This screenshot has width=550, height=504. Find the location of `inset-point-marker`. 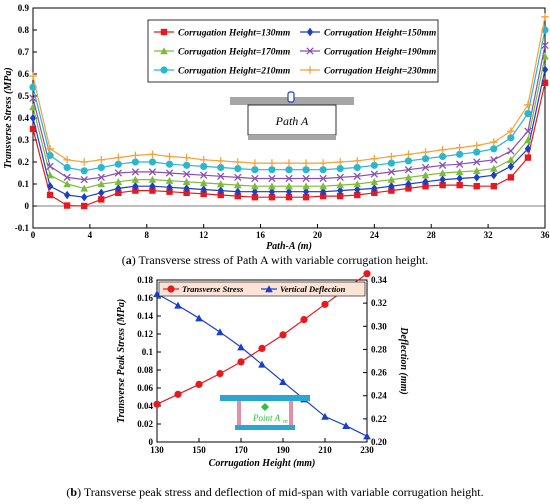

inset-point-marker is located at coordinates (265, 407).